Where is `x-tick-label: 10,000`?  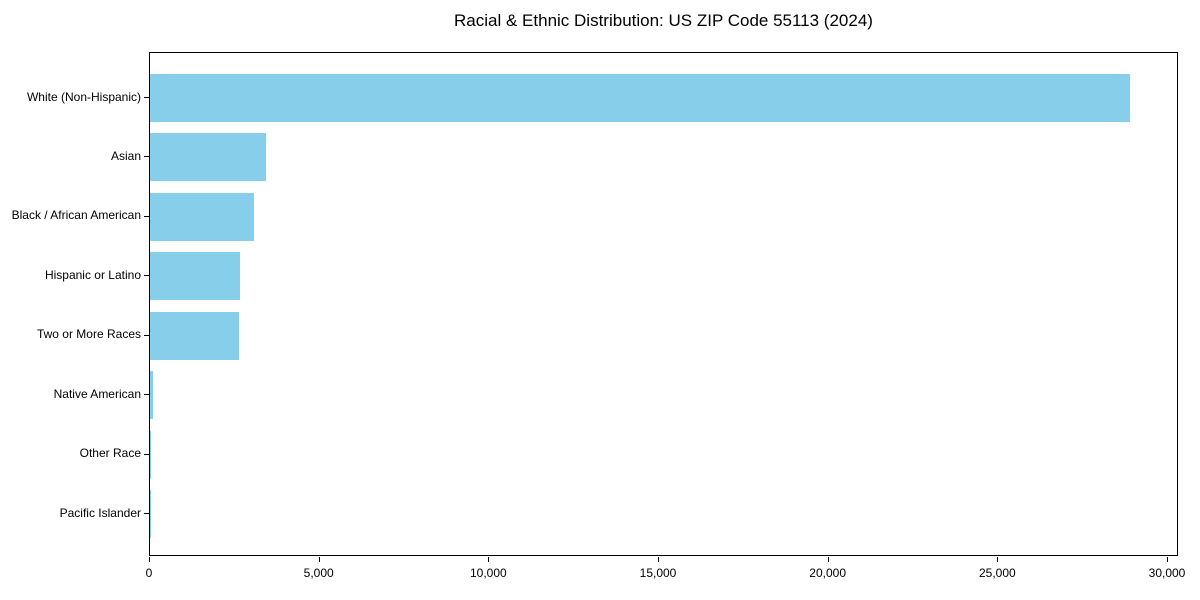 x-tick-label: 10,000 is located at coordinates (488, 573).